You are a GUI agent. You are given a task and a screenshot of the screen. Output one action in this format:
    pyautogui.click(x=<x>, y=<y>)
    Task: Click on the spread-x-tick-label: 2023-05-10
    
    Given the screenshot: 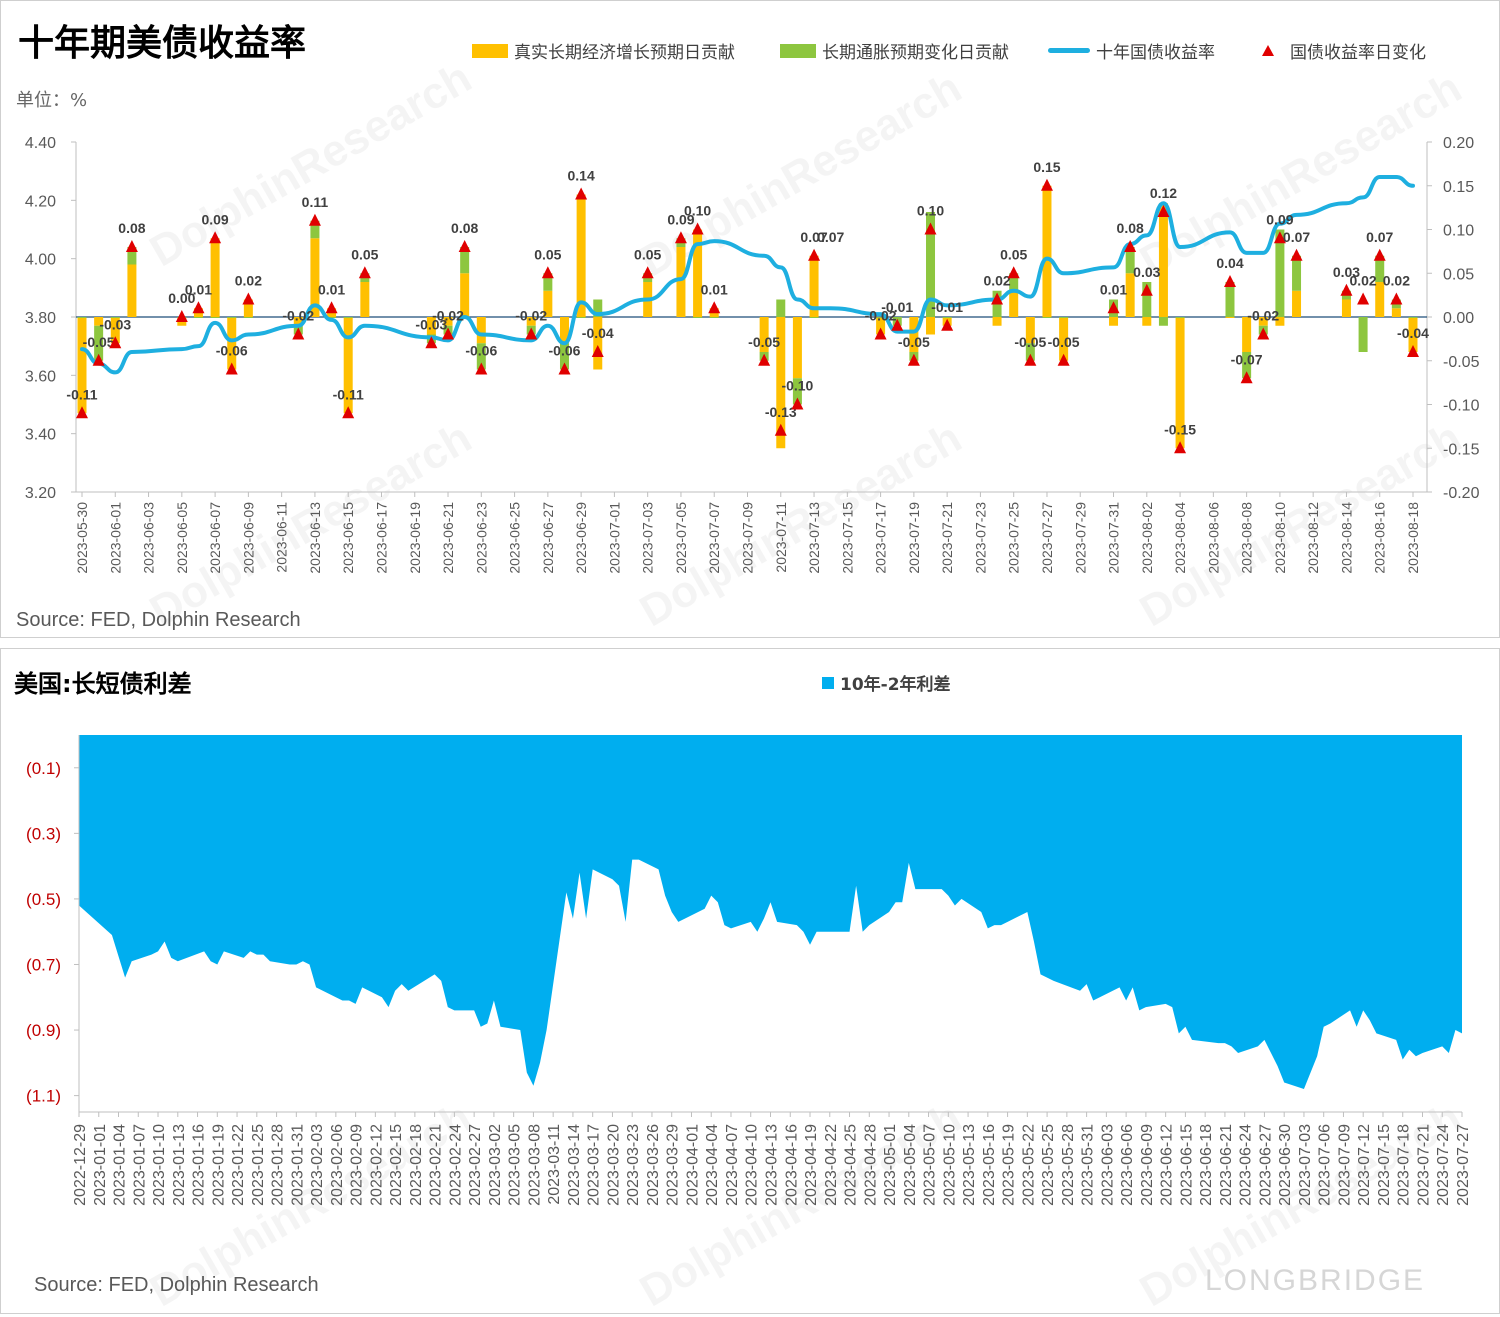 What is the action you would take?
    pyautogui.click(x=949, y=1165)
    